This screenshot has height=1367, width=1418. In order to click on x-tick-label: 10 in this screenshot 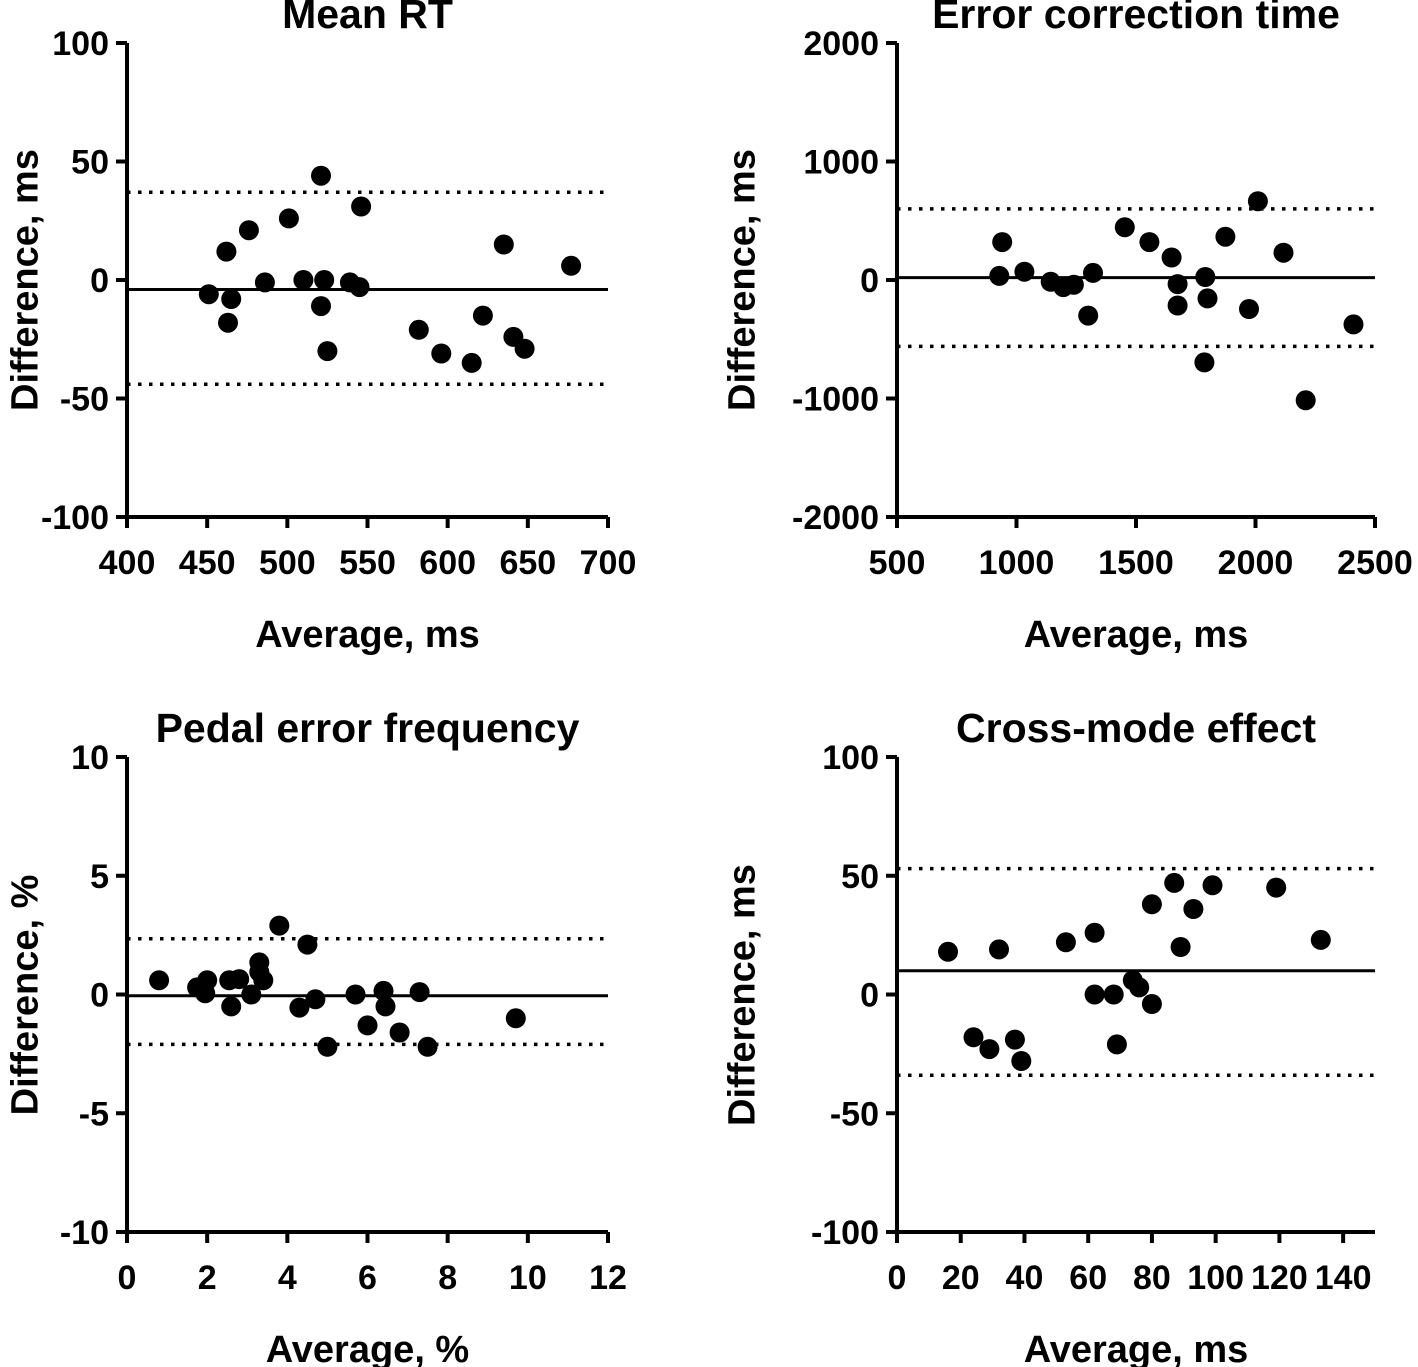, I will do `click(528, 1278)`.